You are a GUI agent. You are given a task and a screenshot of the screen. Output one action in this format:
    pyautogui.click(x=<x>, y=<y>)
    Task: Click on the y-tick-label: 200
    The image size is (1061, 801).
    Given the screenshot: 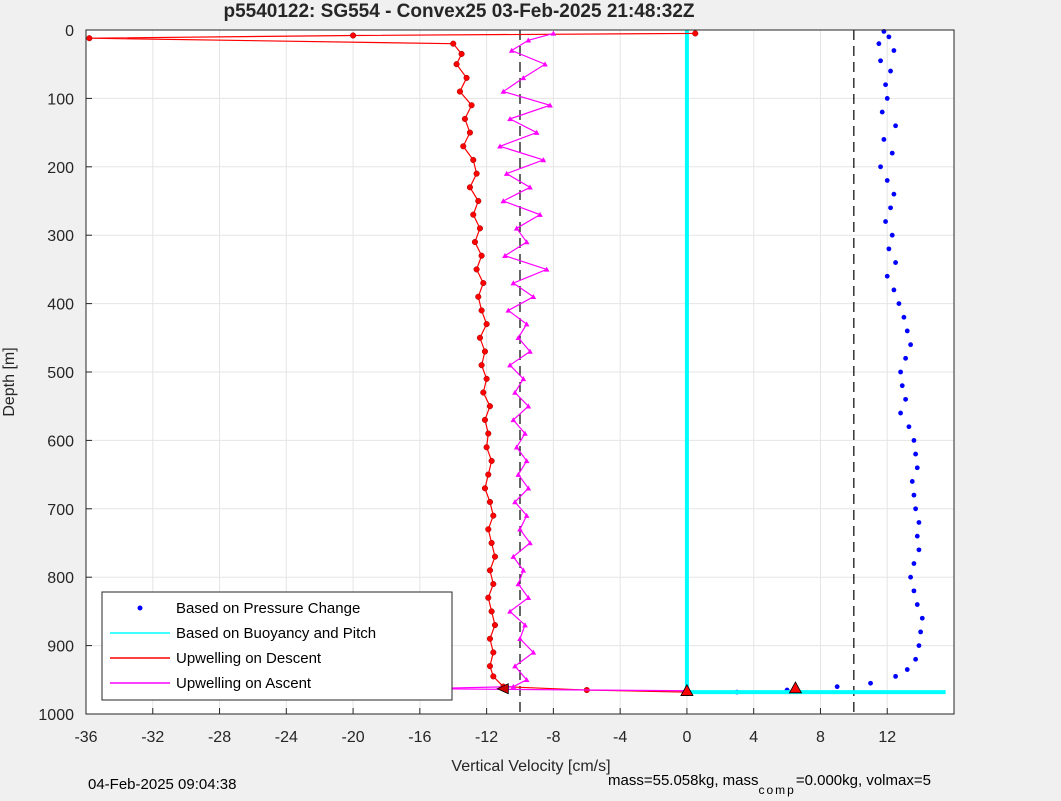 What is the action you would take?
    pyautogui.click(x=60, y=168)
    